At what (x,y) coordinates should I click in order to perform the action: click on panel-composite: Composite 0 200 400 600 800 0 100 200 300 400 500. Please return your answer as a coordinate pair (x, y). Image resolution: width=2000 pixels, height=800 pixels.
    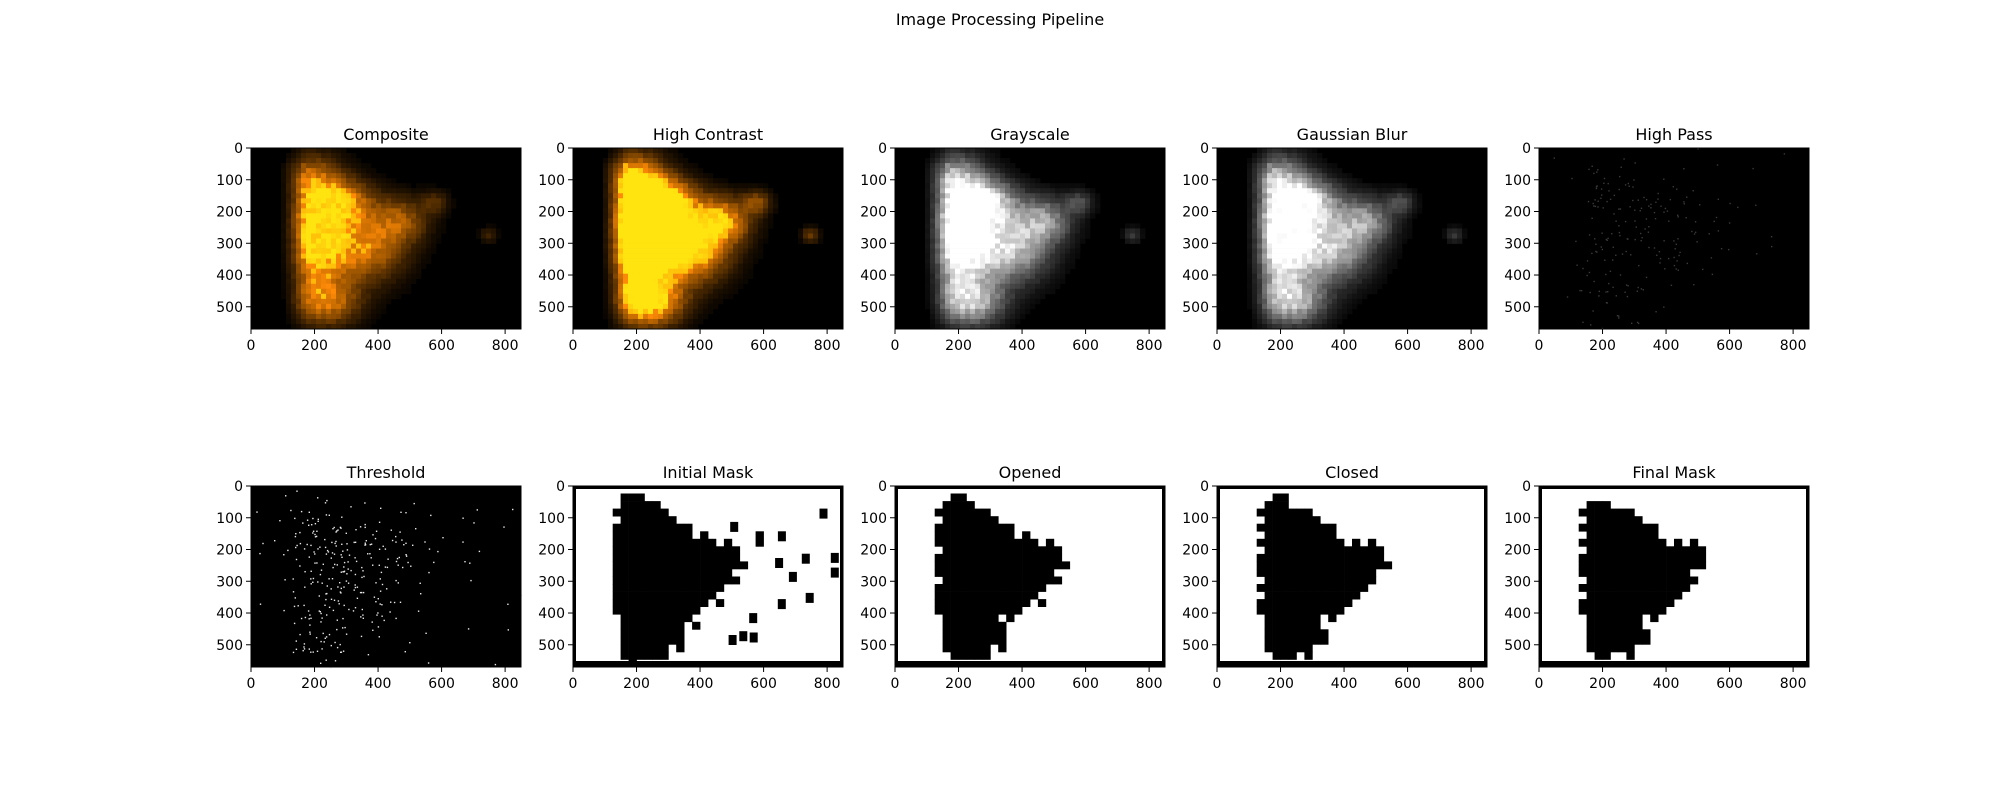
    Looking at the image, I should click on (369, 239).